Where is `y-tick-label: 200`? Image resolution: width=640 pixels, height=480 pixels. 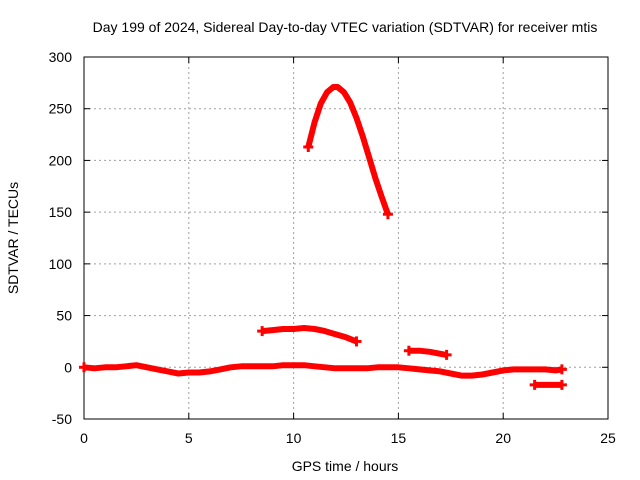 y-tick-label: 200 is located at coordinates (61, 160).